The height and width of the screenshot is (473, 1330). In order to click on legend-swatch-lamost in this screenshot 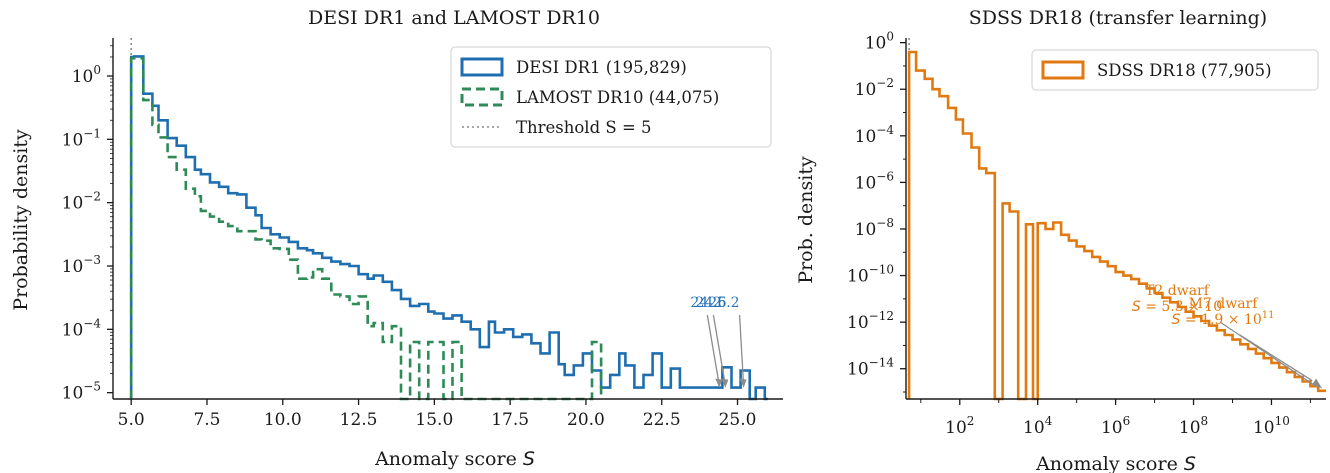, I will do `click(482, 97)`.